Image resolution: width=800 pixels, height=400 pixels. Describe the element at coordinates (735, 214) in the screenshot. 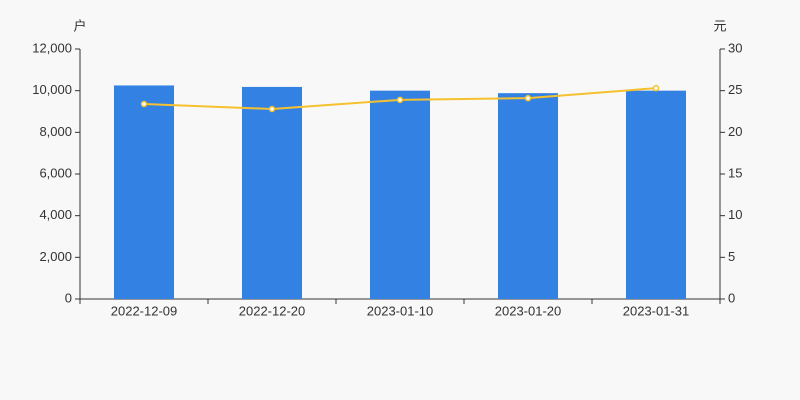

I see `y2-tick-label: 10` at that location.